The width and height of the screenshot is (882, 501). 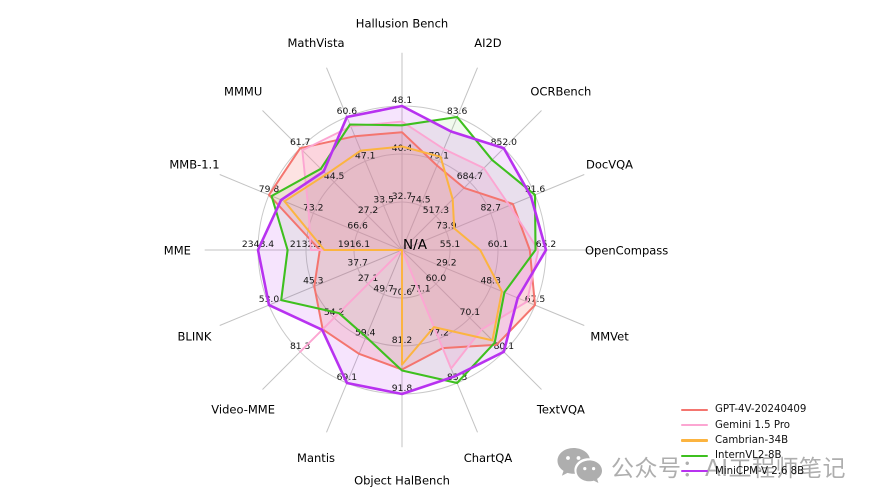 What do you see at coordinates (357, 226) in the screenshot?
I see `ring-tick-label: 66.6` at bounding box center [357, 226].